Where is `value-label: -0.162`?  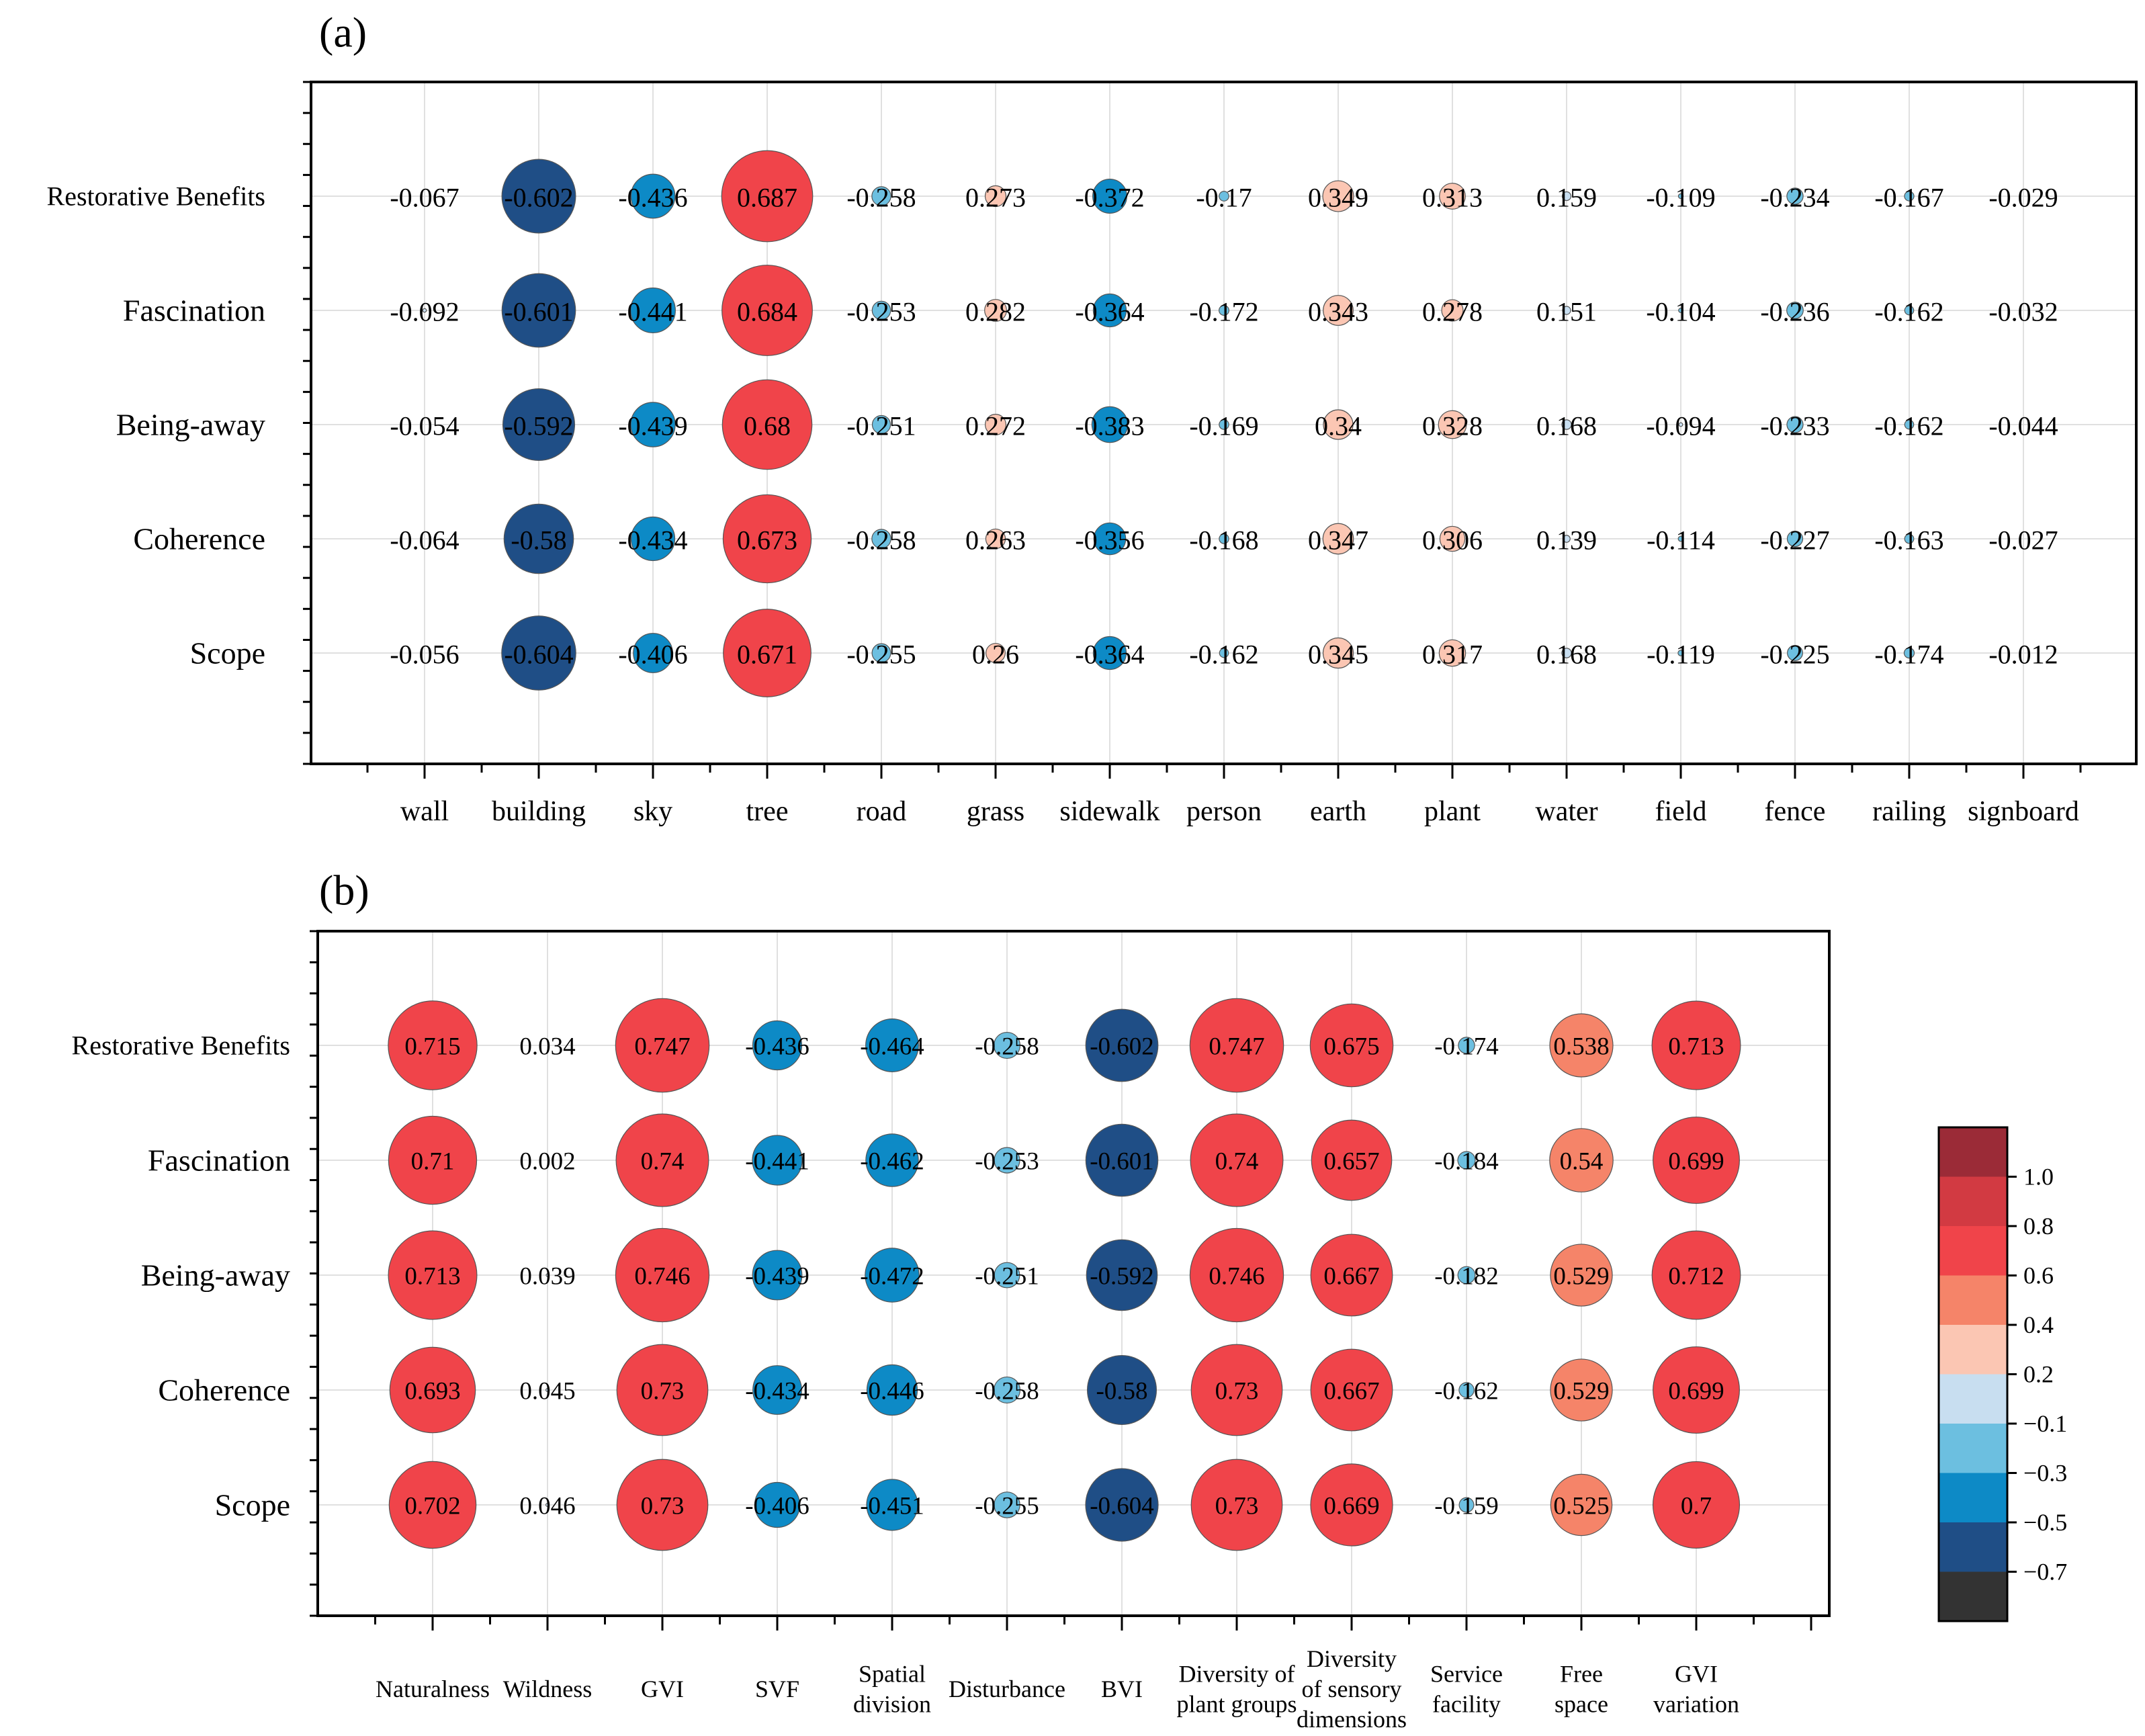
value-label: -0.162 is located at coordinates (1223, 655).